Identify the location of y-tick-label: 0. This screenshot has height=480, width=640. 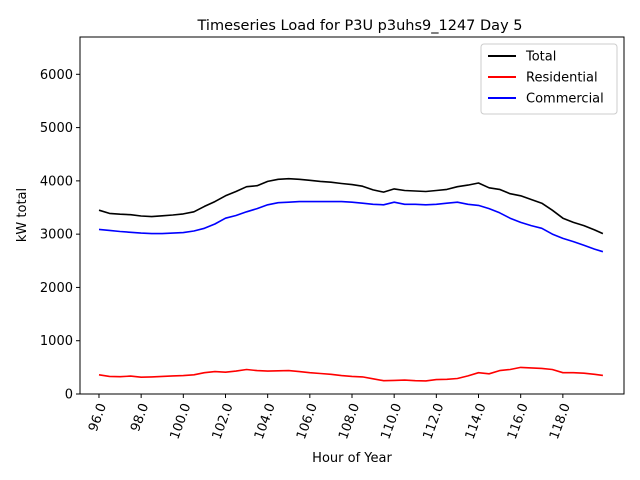
(69, 395).